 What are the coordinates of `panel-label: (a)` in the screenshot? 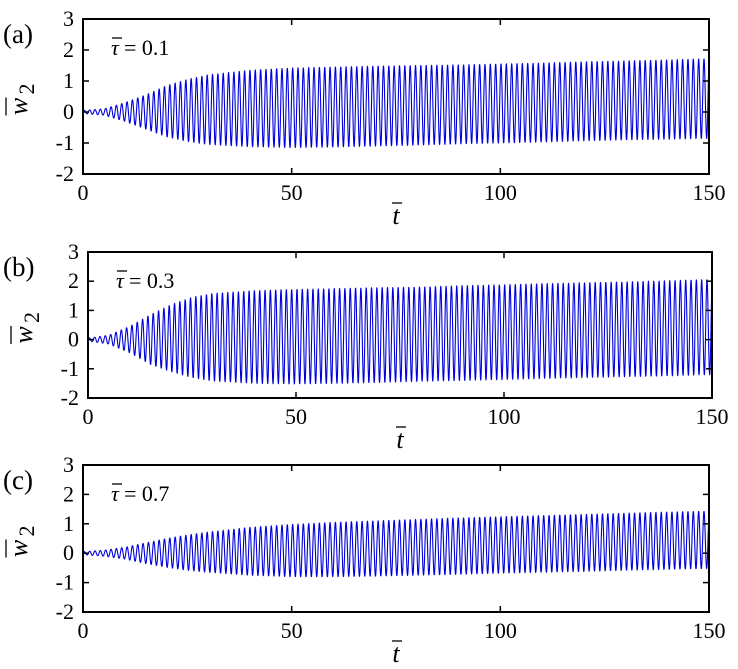 It's located at (18, 34).